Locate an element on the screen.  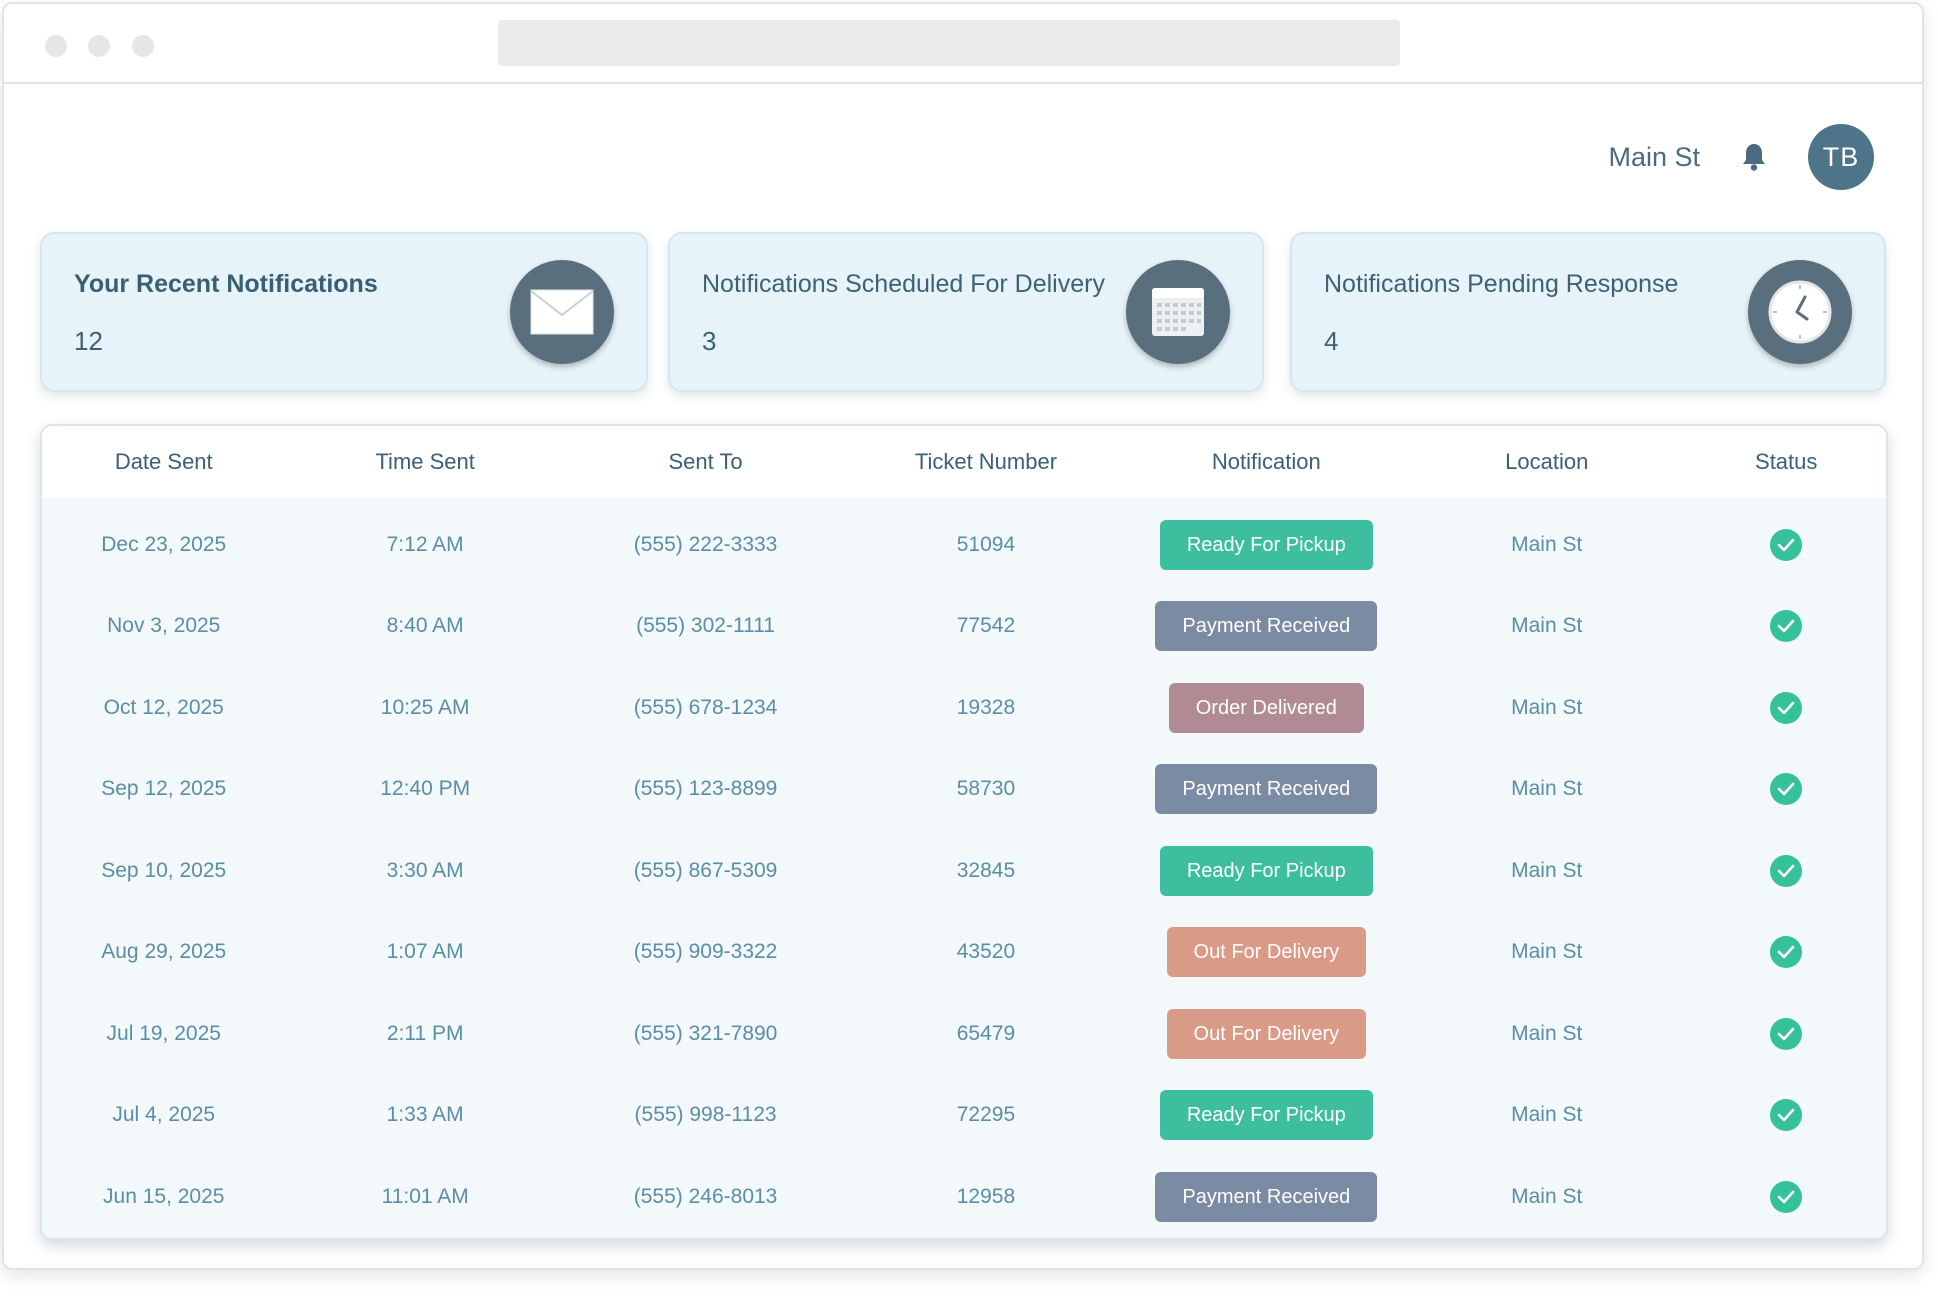
bell-icon is located at coordinates (1754, 157).